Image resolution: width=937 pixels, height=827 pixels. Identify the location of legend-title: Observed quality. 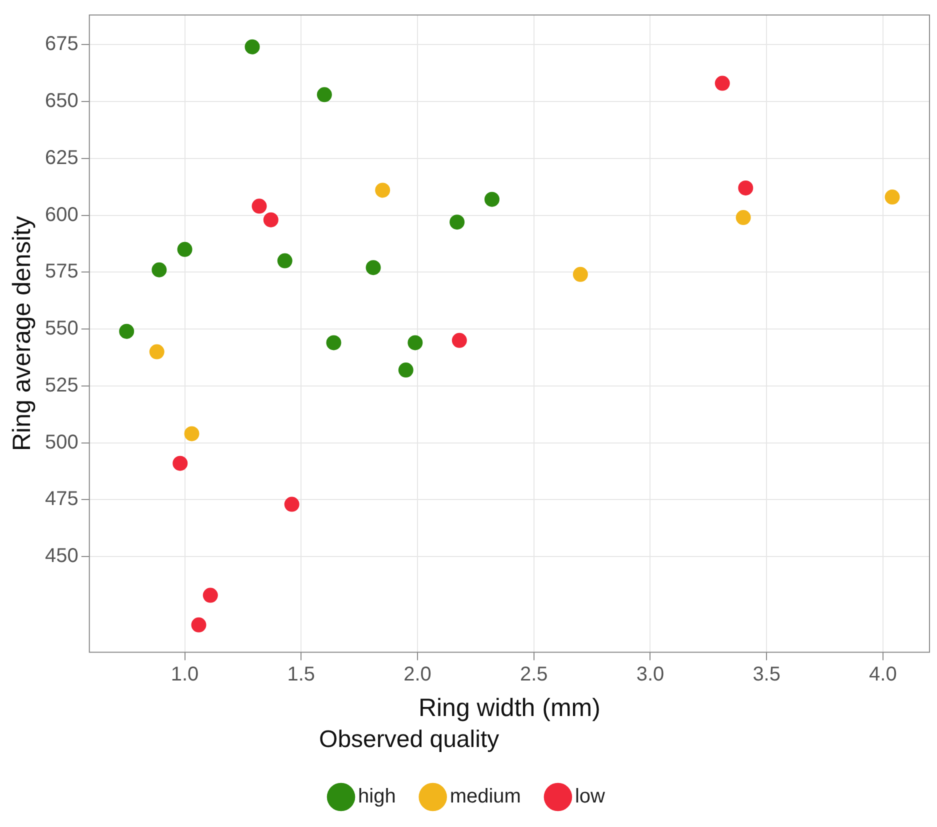
(409, 739).